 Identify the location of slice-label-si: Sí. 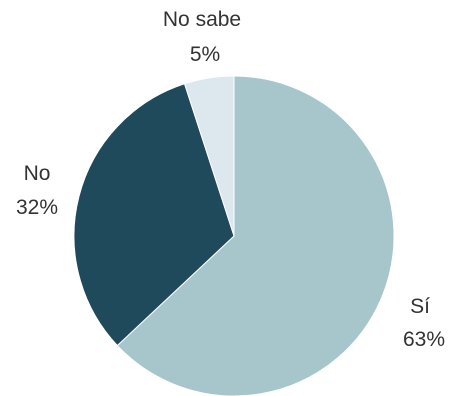
(420, 306).